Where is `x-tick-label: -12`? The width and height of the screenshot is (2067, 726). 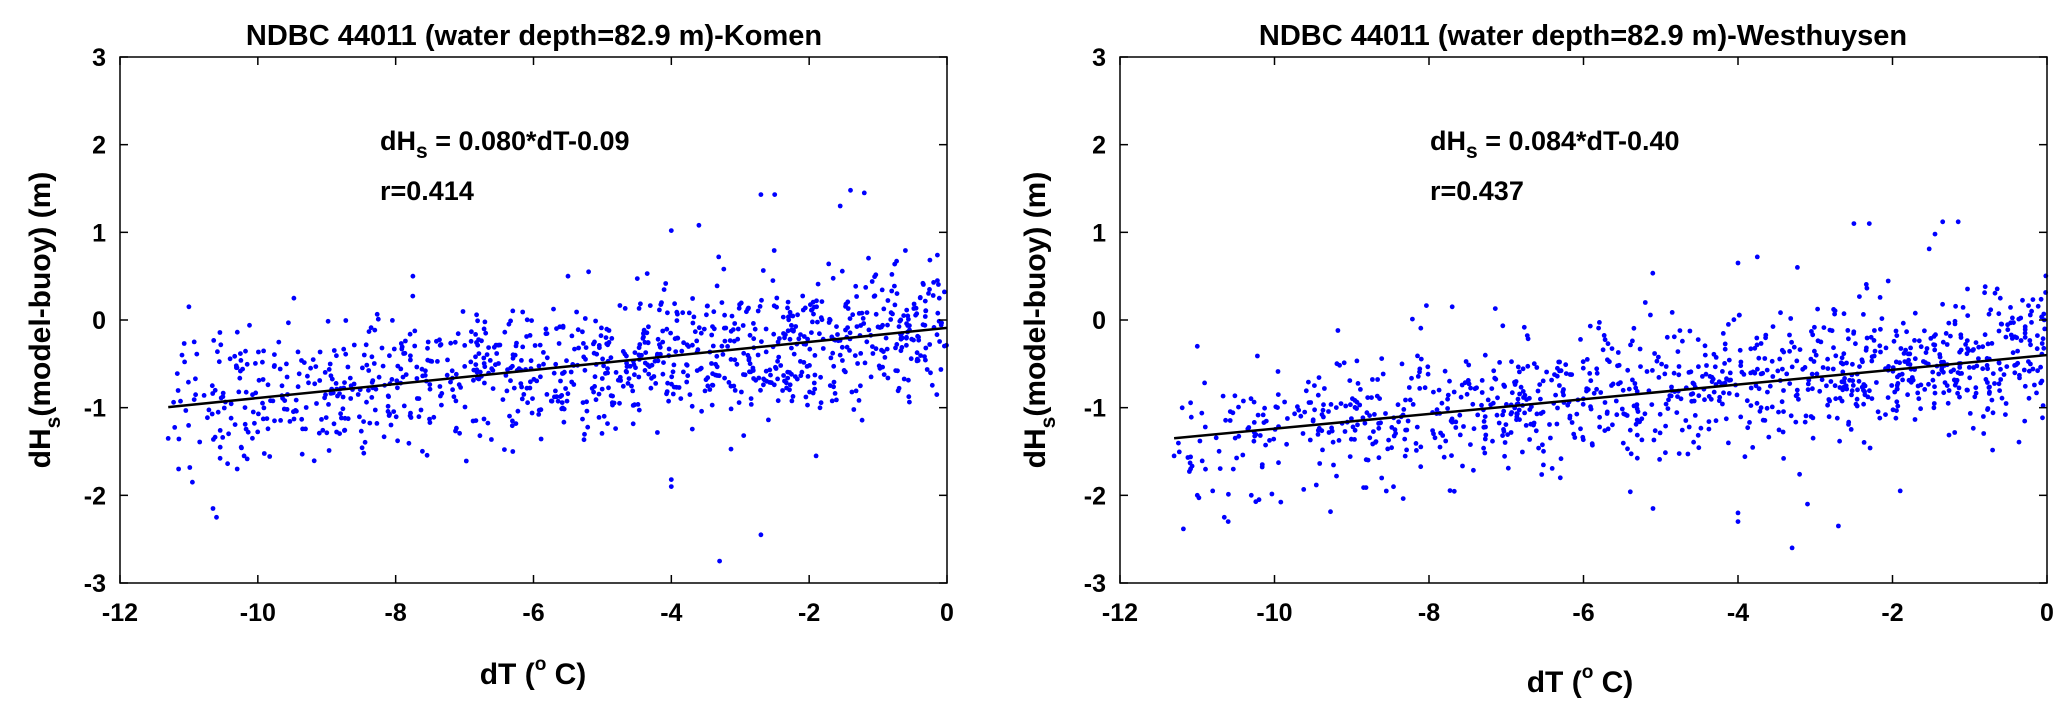
x-tick-label: -12 is located at coordinates (1120, 613).